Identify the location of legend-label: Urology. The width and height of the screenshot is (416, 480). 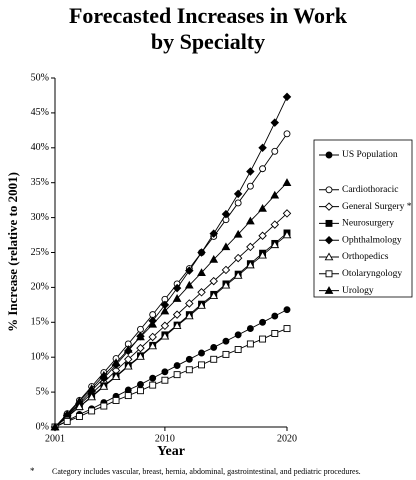
(358, 291).